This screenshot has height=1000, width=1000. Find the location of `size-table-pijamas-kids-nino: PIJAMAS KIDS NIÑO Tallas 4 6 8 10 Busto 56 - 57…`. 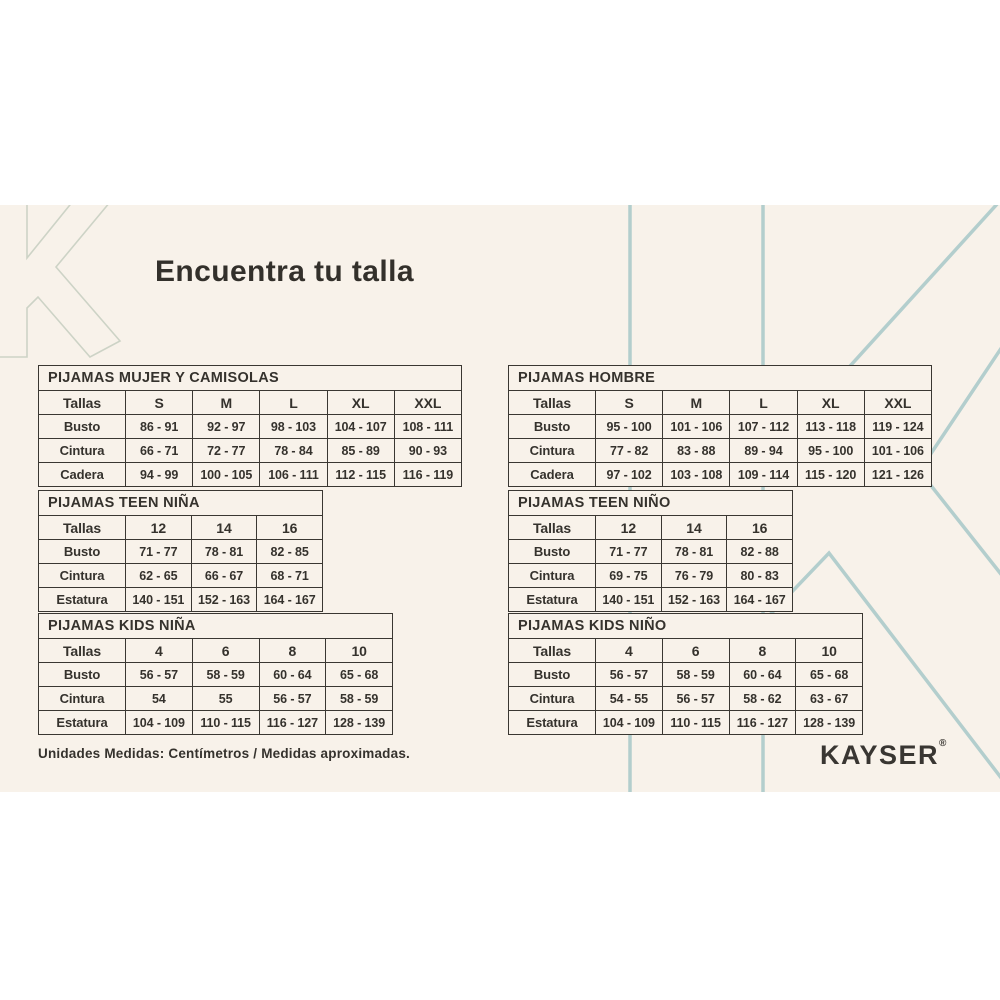

size-table-pijamas-kids-nino: PIJAMAS KIDS NIÑO Tallas 4 6 8 10 Busto 56 - 57… is located at coordinates (685, 674).